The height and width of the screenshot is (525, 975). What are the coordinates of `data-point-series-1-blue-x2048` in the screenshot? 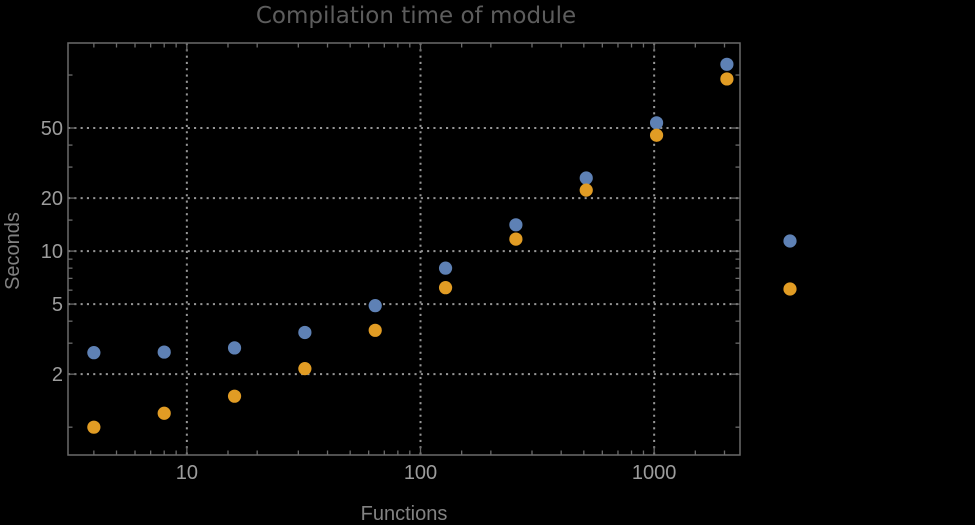 It's located at (727, 64).